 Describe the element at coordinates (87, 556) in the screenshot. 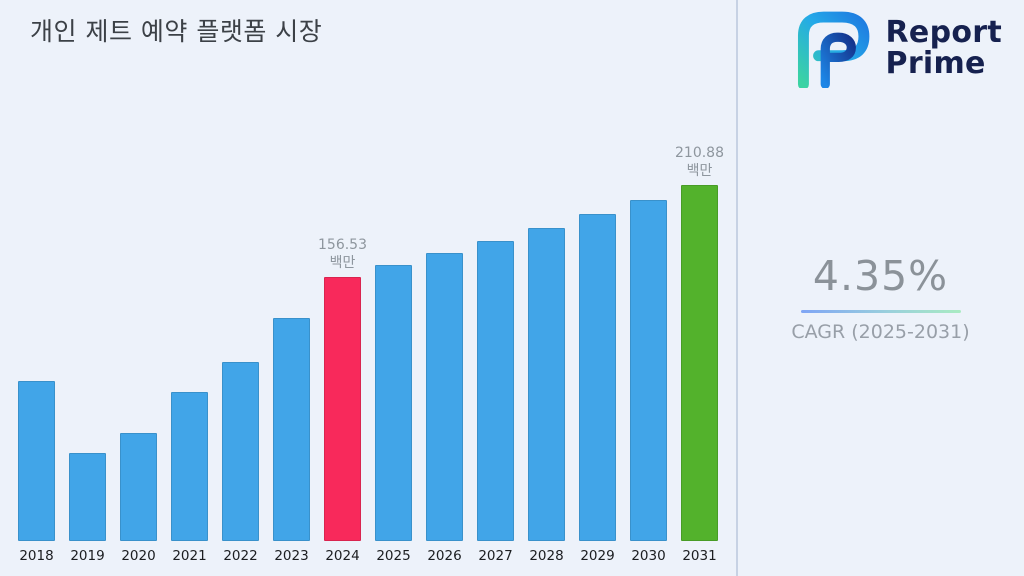

I see `x-tick-2019: 2019` at that location.